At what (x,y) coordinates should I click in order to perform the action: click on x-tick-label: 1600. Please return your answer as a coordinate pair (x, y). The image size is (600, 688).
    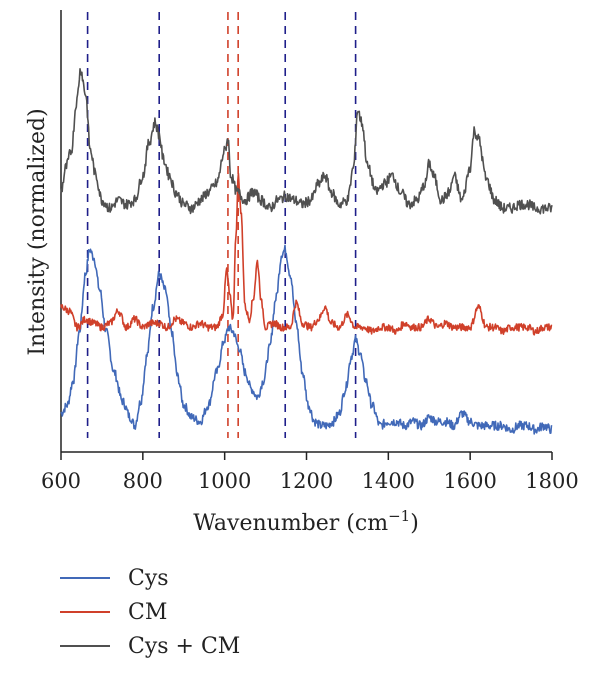
    Looking at the image, I should click on (469, 481).